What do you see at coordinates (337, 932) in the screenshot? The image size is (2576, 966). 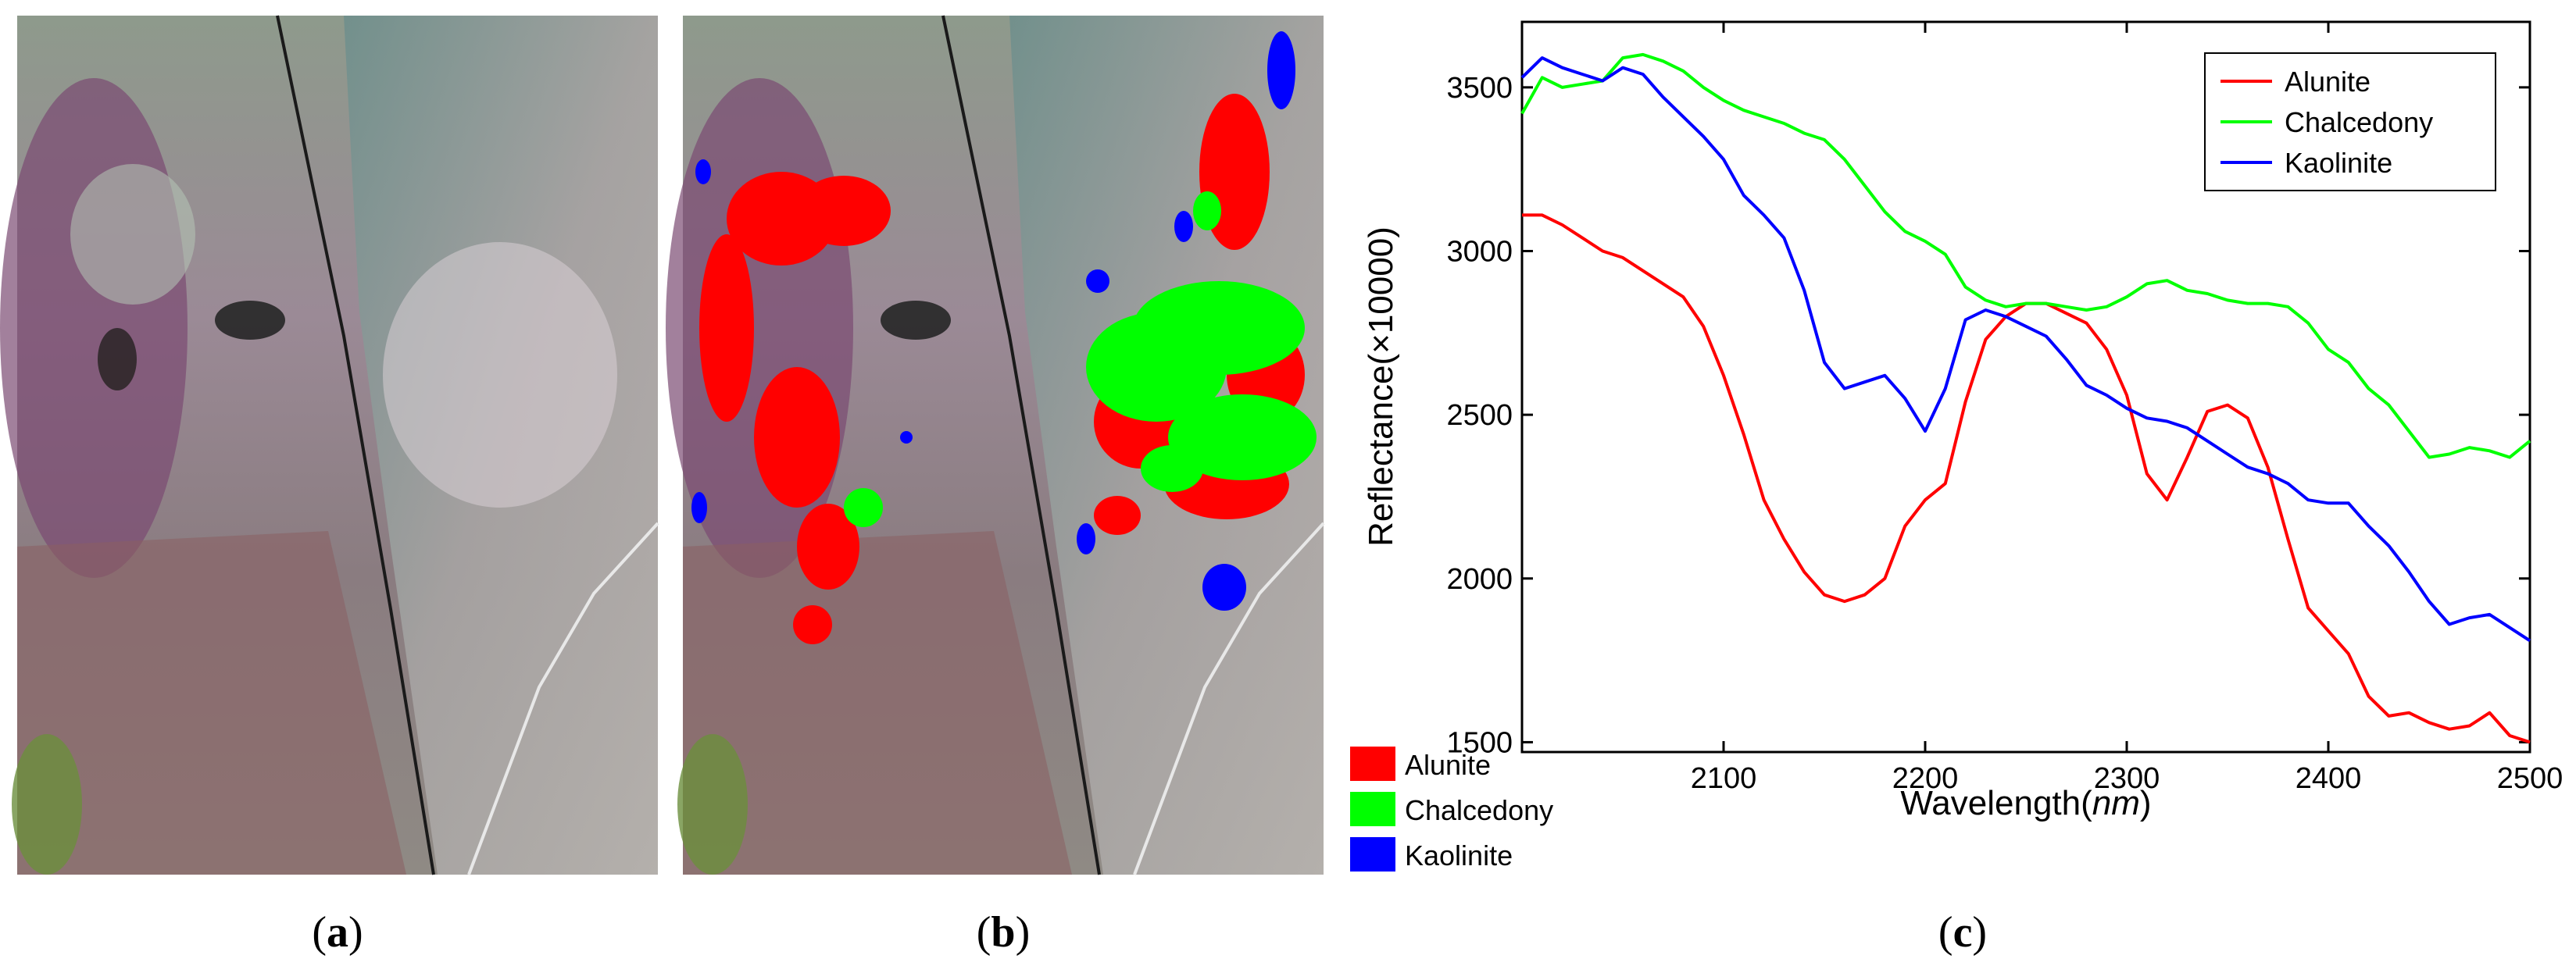 I see `panel-label-a: (a)` at bounding box center [337, 932].